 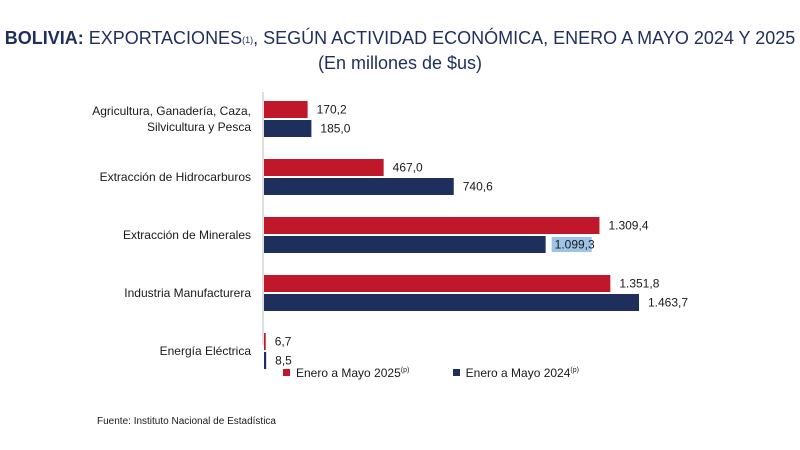 What do you see at coordinates (283, 342) in the screenshot?
I see `data-label-2025: 6,7` at bounding box center [283, 342].